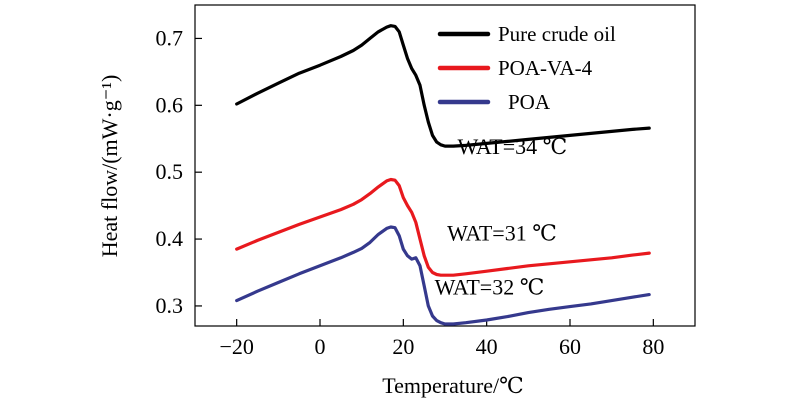 This screenshot has height=408, width=800. Describe the element at coordinates (170, 238) in the screenshot. I see `y-tick-label: 0.4` at that location.